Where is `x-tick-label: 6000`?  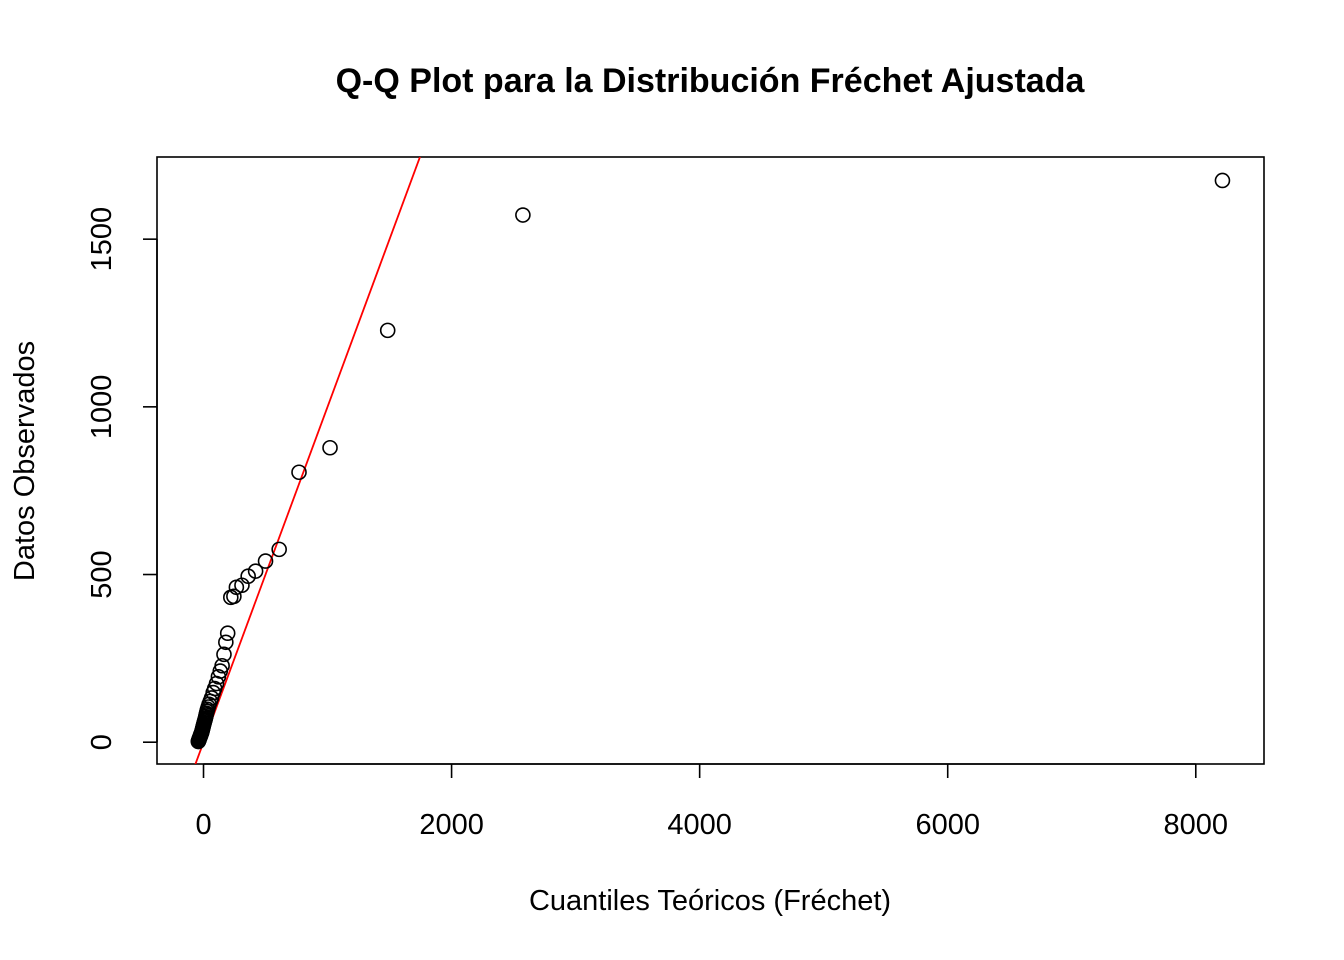
x-tick-label: 6000 is located at coordinates (947, 825).